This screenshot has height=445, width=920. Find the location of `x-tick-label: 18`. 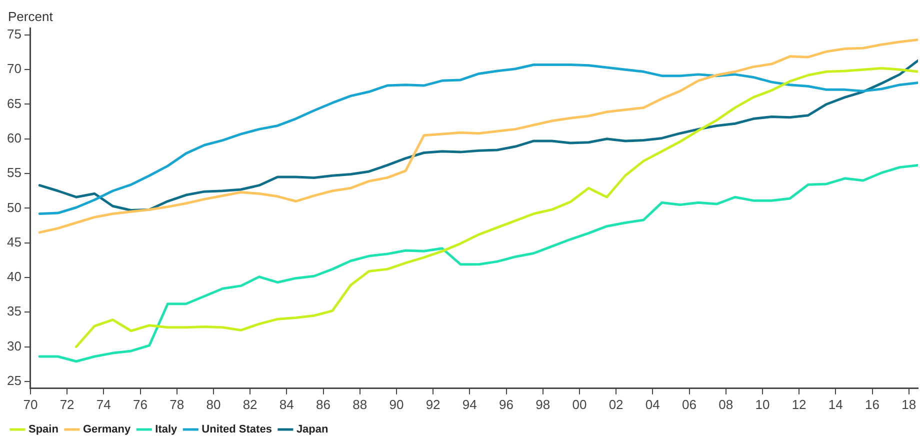

x-tick-label: 18 is located at coordinates (909, 404).